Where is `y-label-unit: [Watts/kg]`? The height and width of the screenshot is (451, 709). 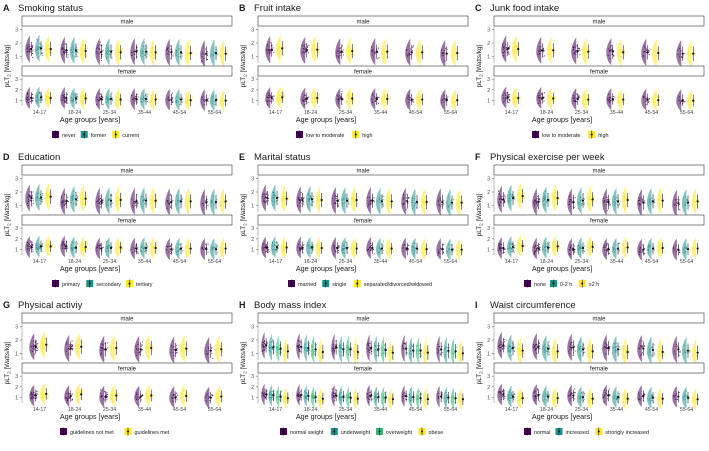
y-label-unit: [Watts/kg] is located at coordinates (7, 209).